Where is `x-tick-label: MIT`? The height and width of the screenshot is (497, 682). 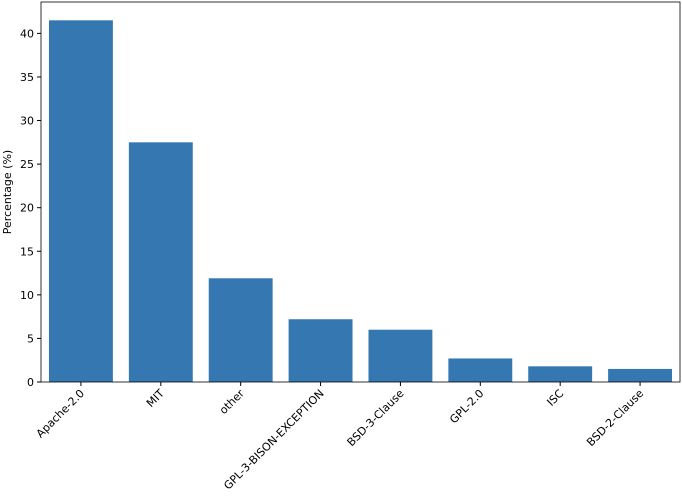
x-tick-label: MIT is located at coordinates (155, 398).